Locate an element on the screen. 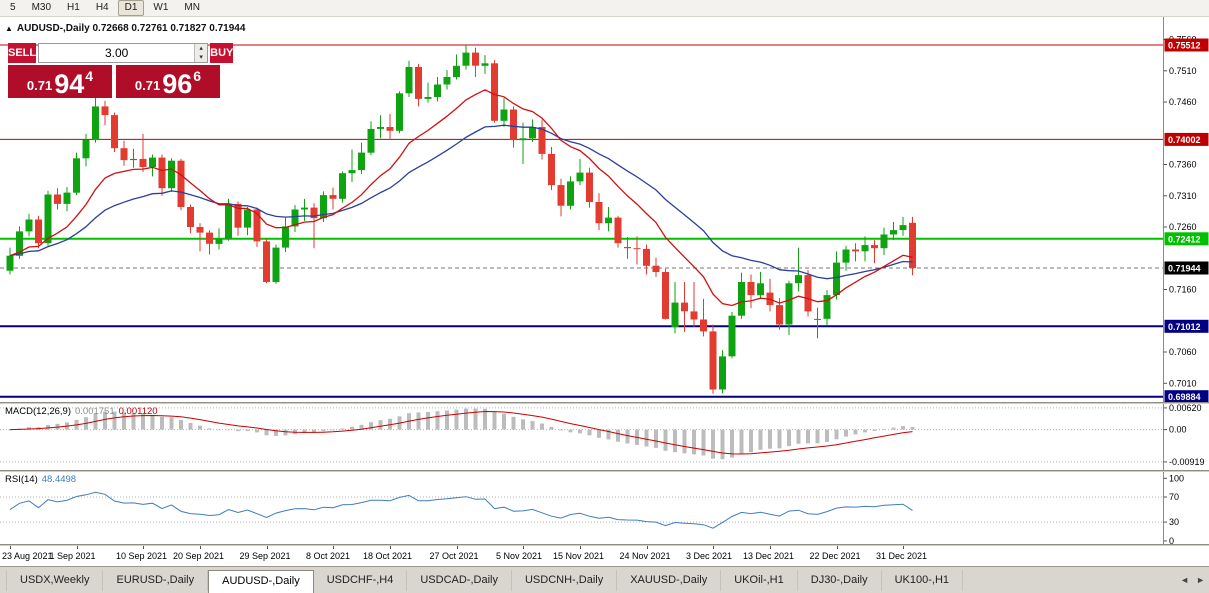 The height and width of the screenshot is (593, 1209). svg-text: 30 is located at coordinates (1174, 522).